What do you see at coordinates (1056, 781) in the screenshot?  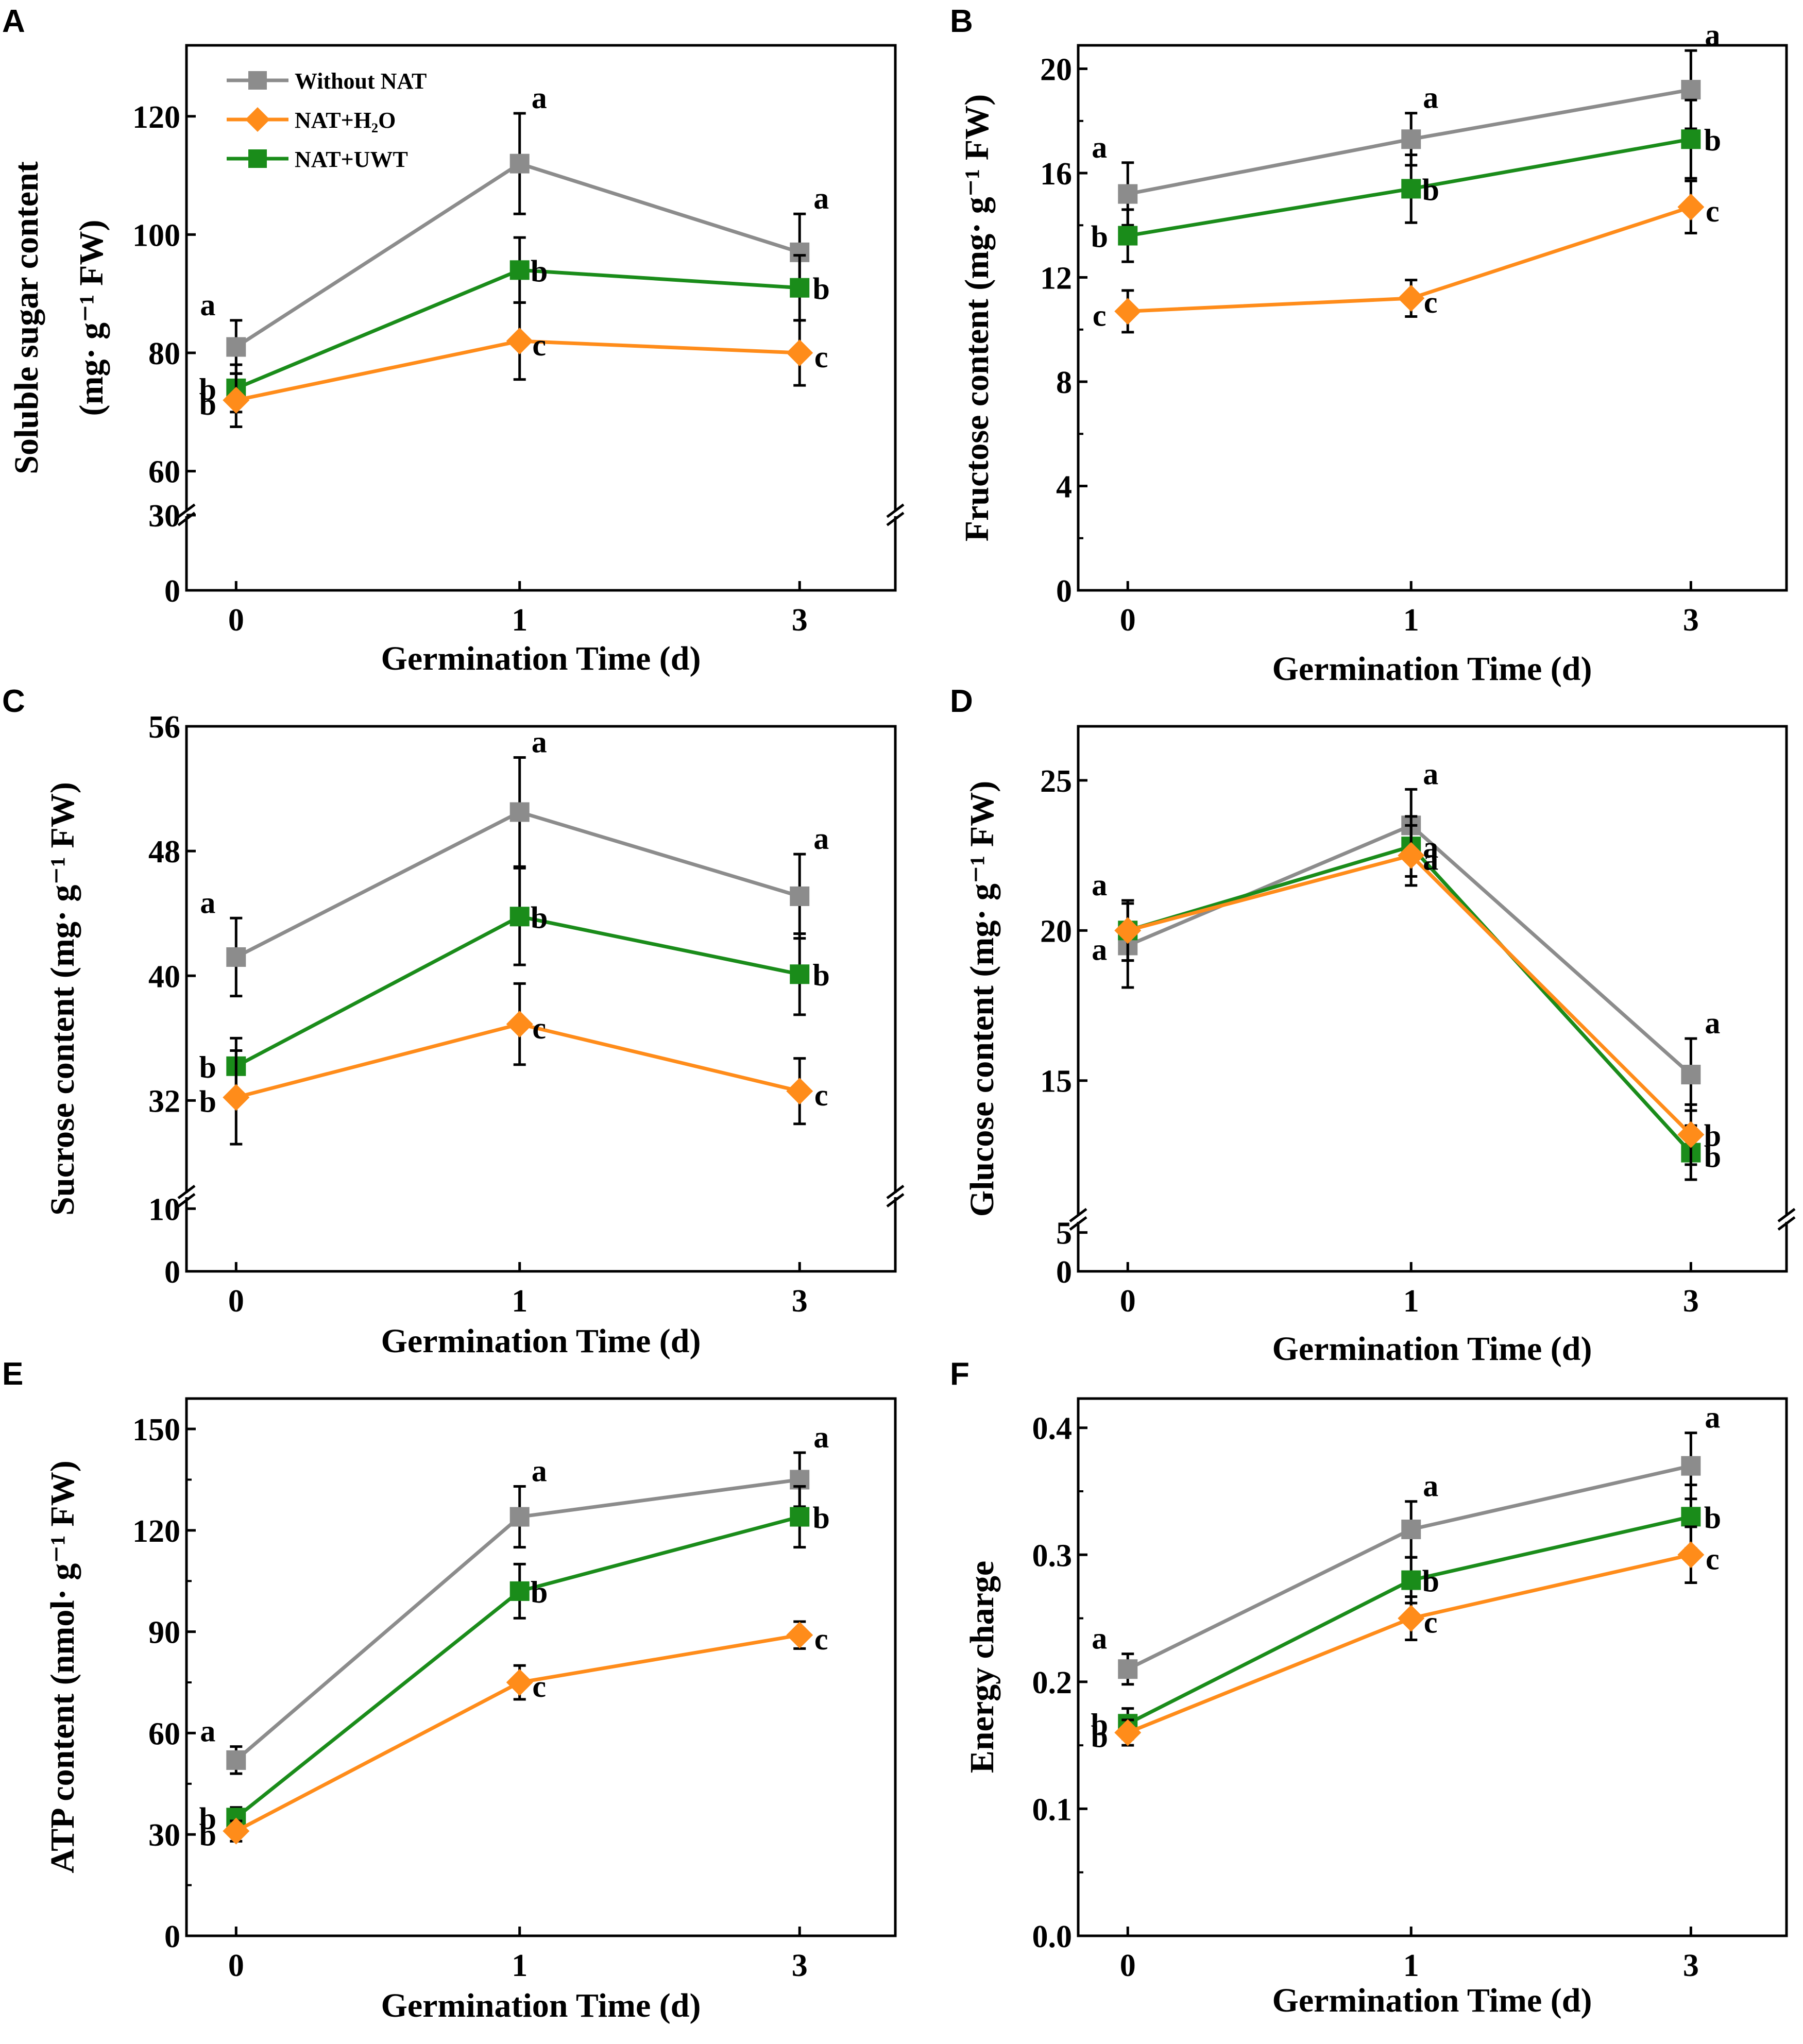 I see `y-tick-label: 25` at bounding box center [1056, 781].